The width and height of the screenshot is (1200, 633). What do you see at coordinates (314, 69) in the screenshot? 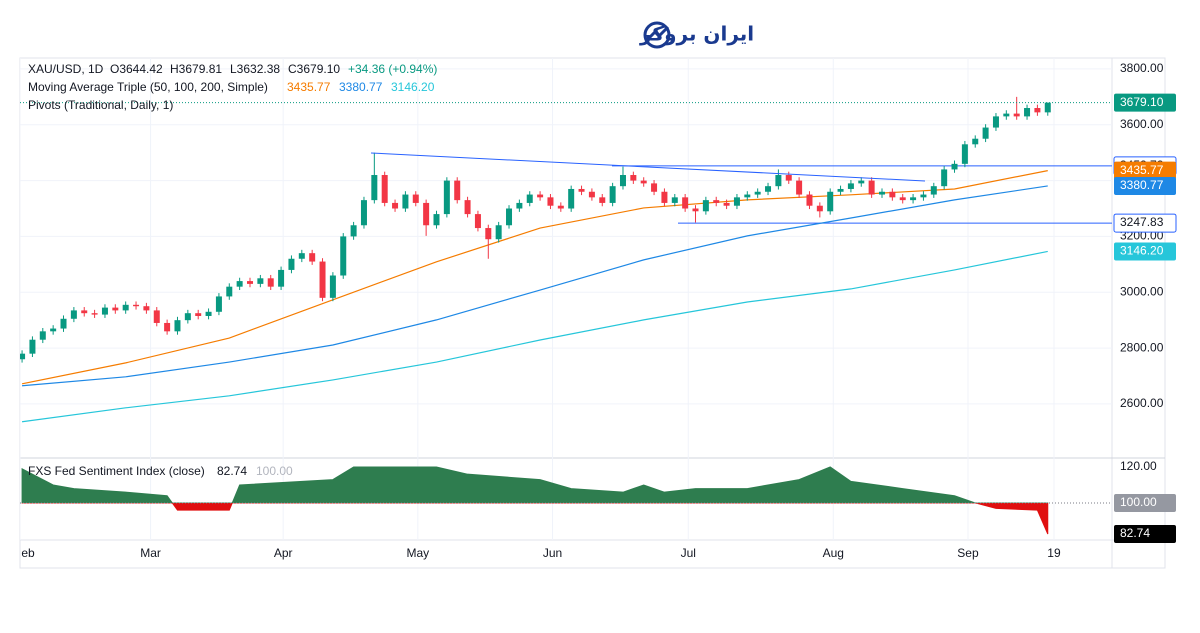
I see `ohlc-close: C3679.10` at bounding box center [314, 69].